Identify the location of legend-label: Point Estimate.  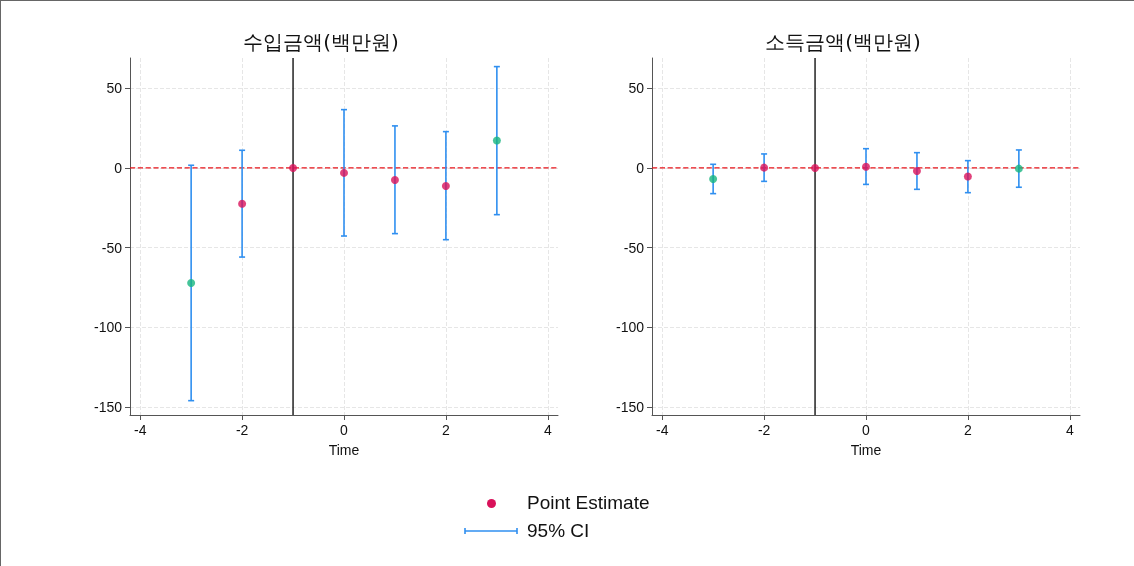
(588, 503).